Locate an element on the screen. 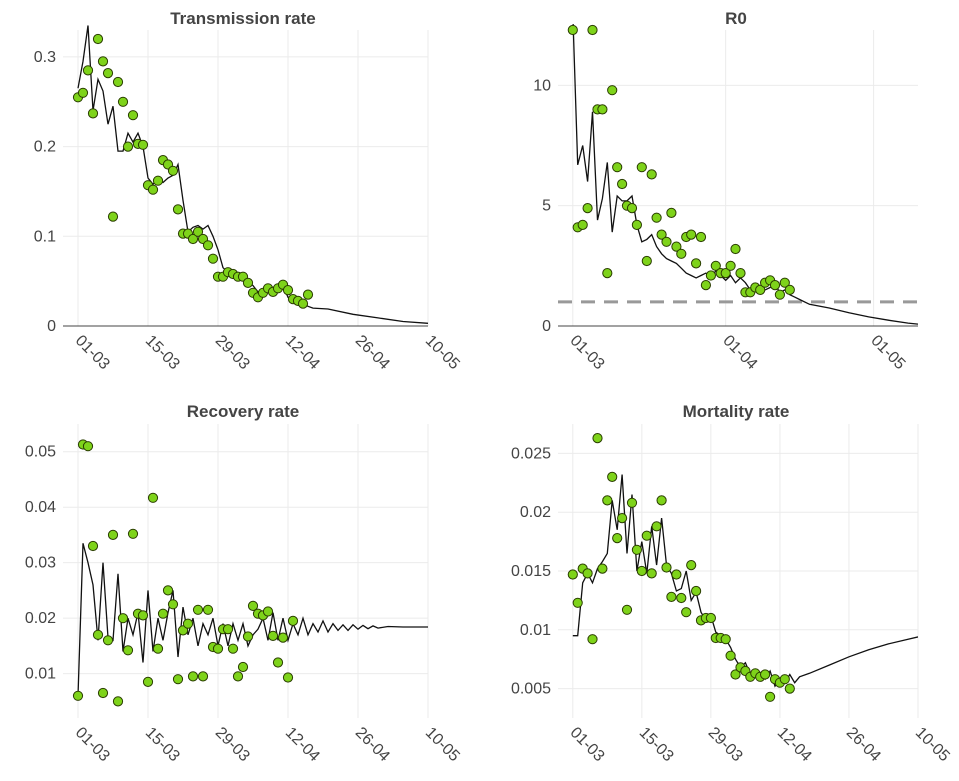  y-tick-label: 0.01 is located at coordinates (535, 630).